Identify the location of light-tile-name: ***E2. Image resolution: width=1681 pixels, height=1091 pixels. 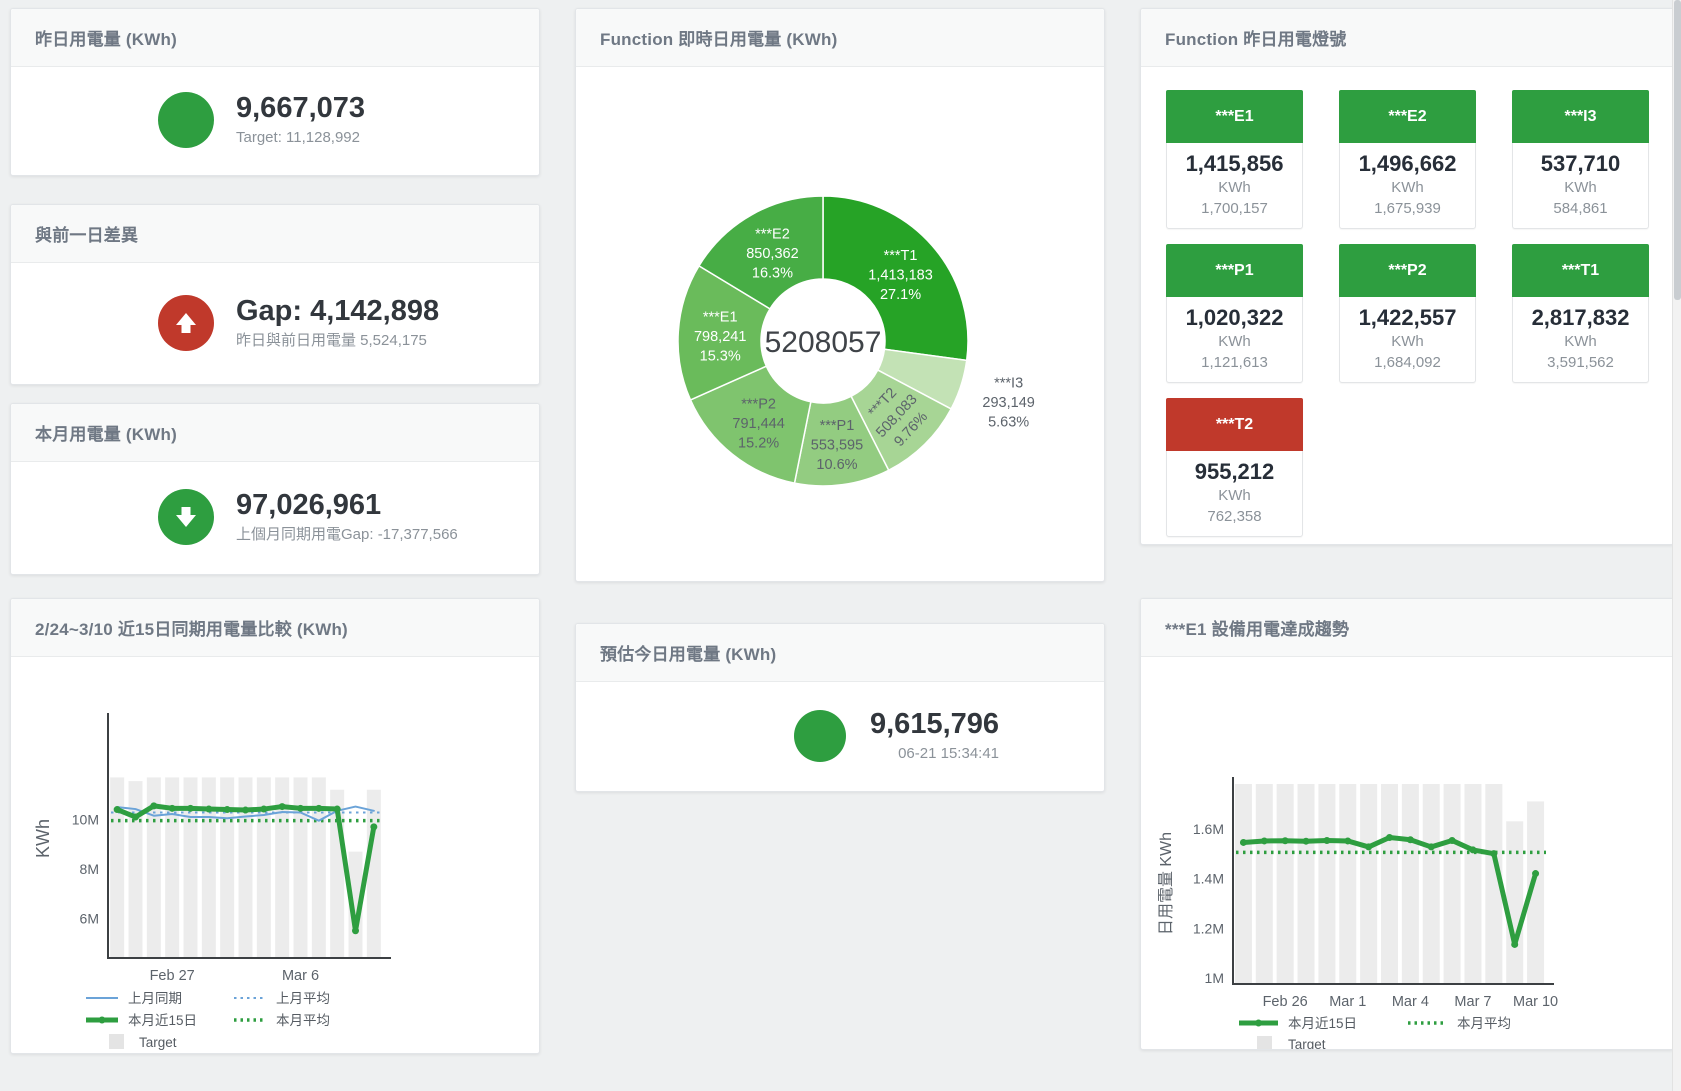
(1407, 116).